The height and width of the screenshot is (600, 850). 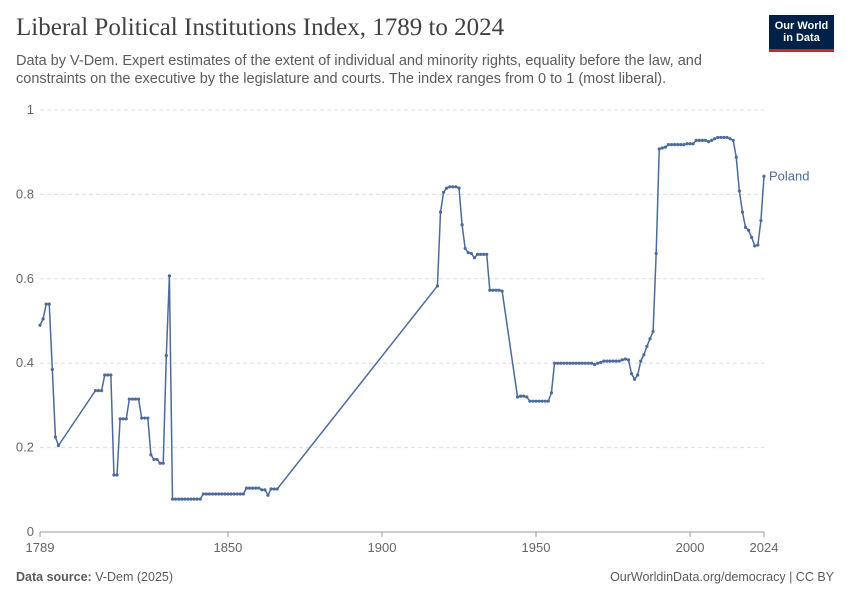 I want to click on y-tick-label: 0, so click(x=30, y=531).